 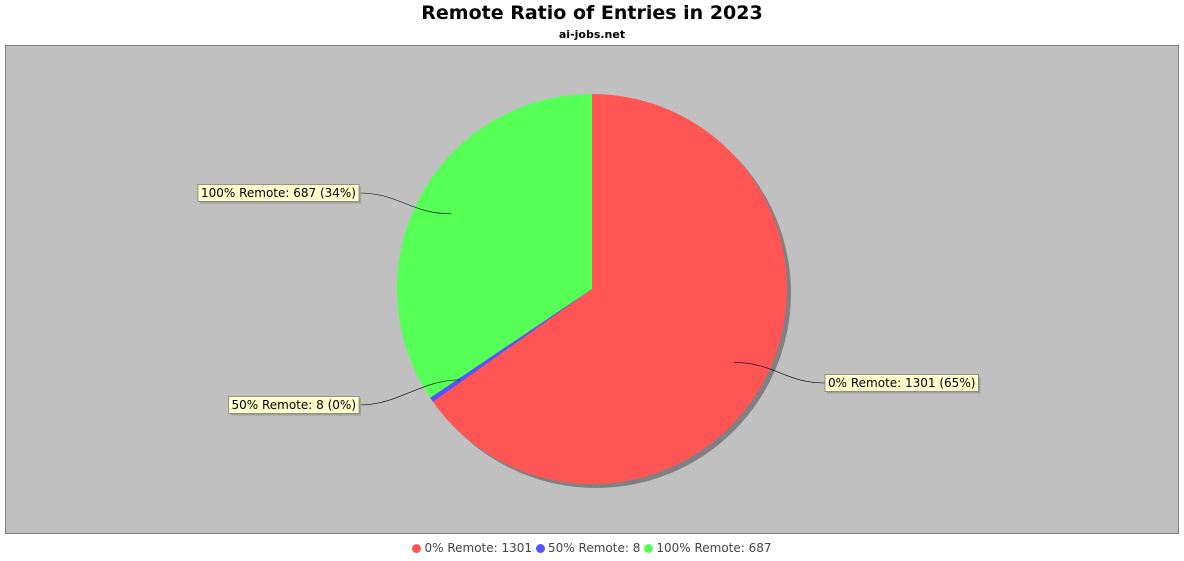 I want to click on legend-item: 50% Remote: 8, so click(x=588, y=548).